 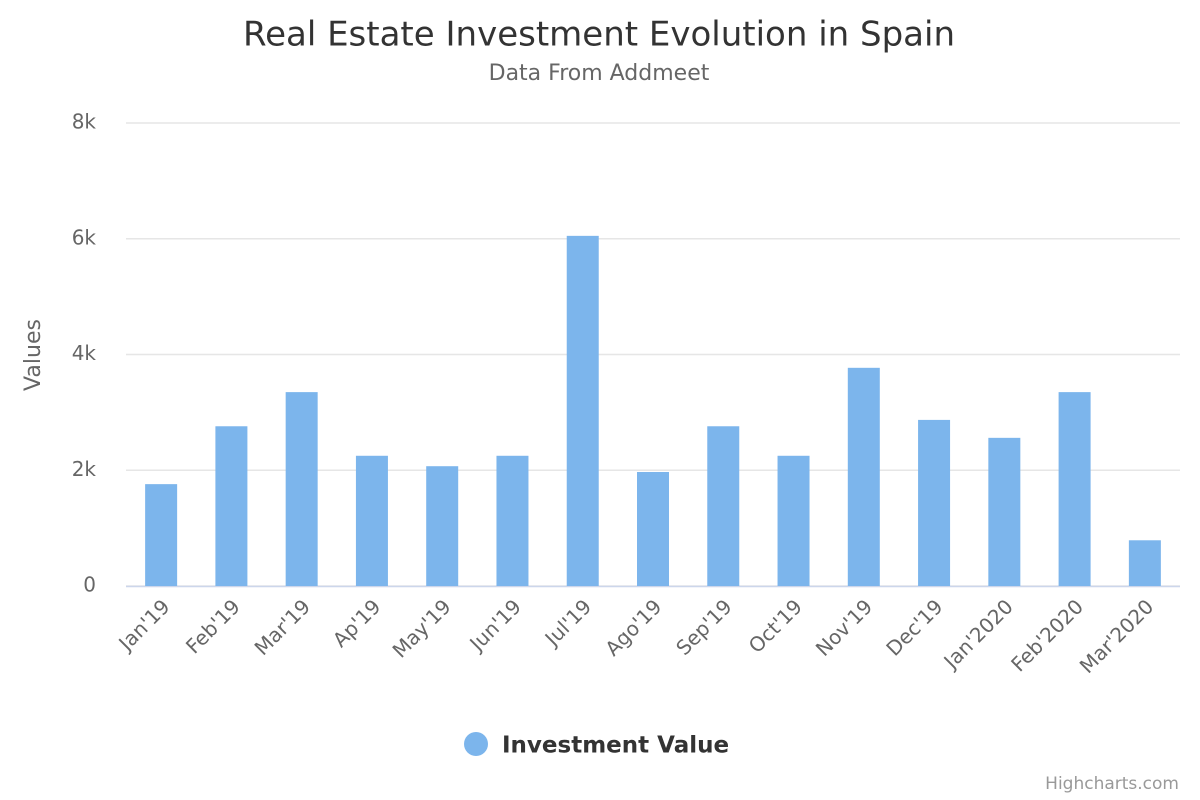 I want to click on x-tick-label: Mar'2020, so click(x=1117, y=636).